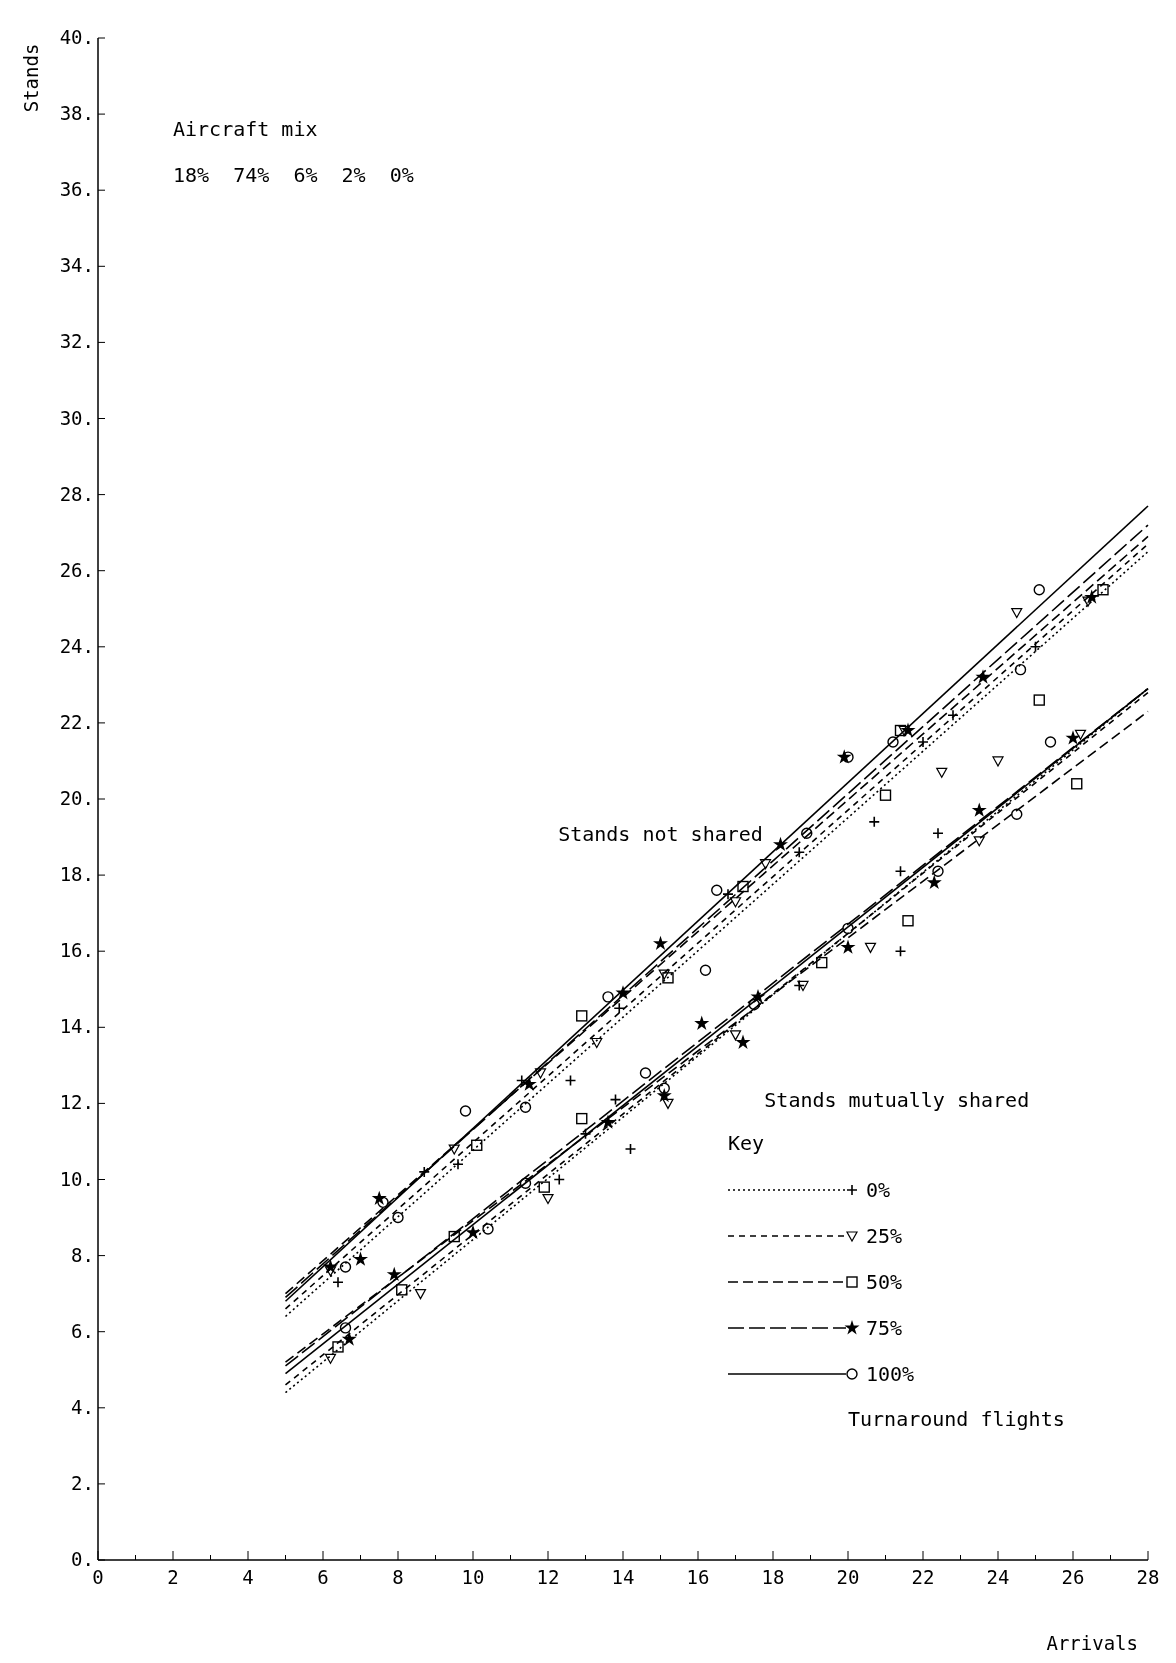 Image resolution: width=1176 pixels, height=1663 pixels. I want to click on y-tick-label: 28., so click(76, 493).